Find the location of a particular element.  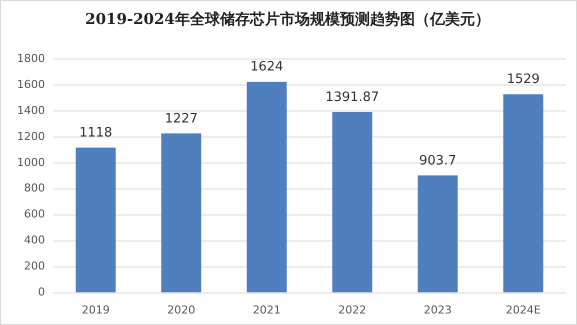

data-label: 1529 is located at coordinates (523, 80).